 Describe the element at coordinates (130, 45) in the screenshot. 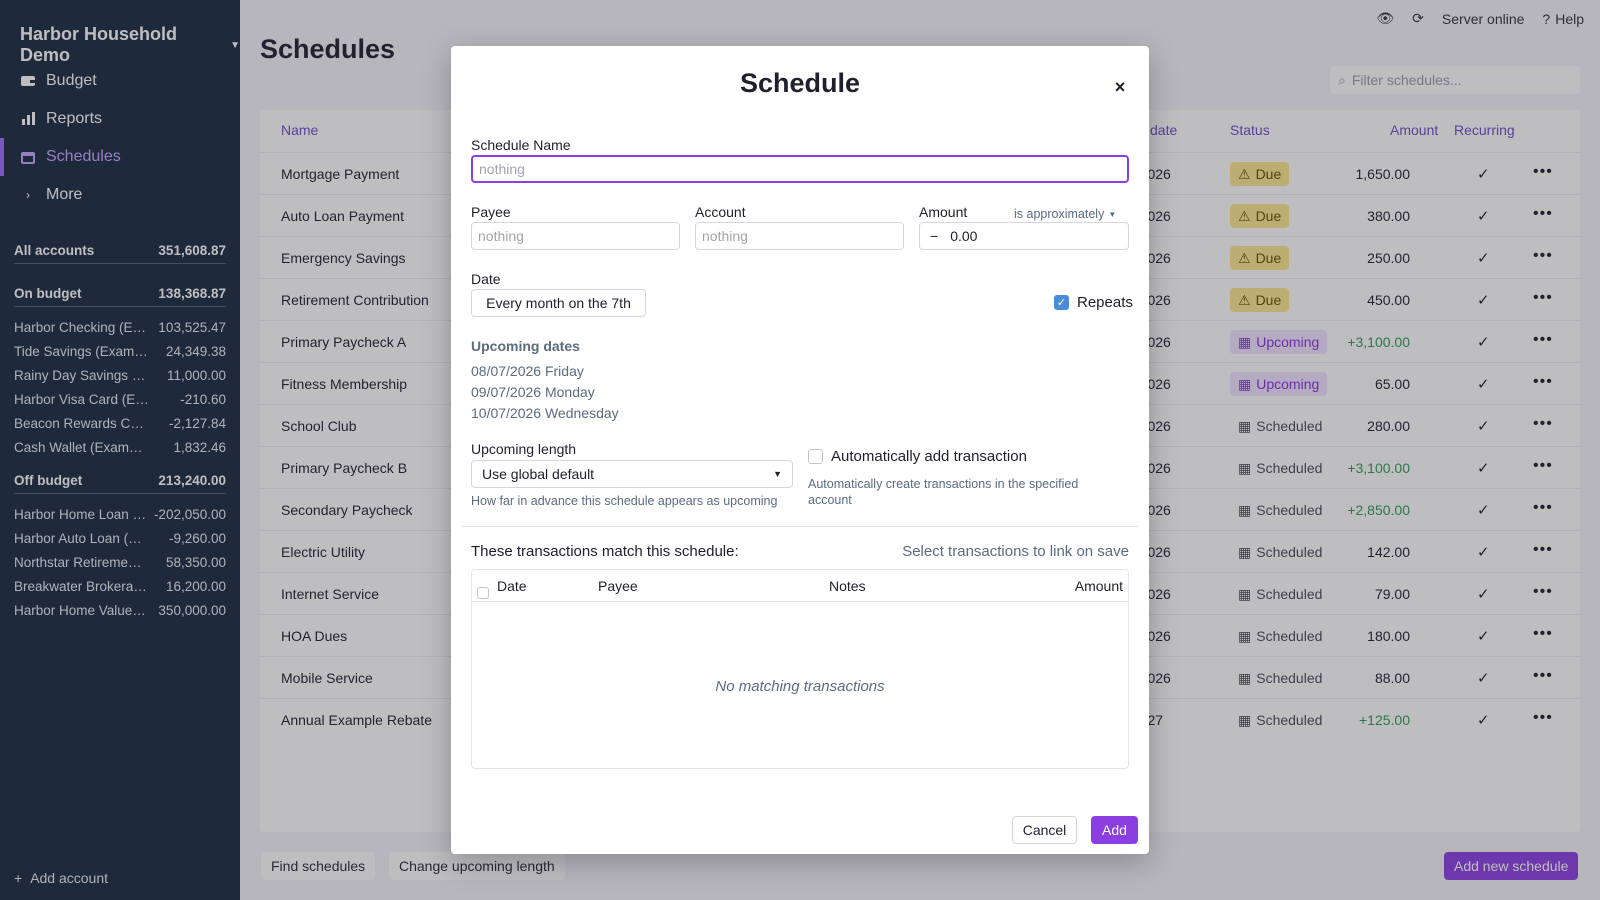

I see `budget-name-menu: Harbor Household Demo ▼` at that location.